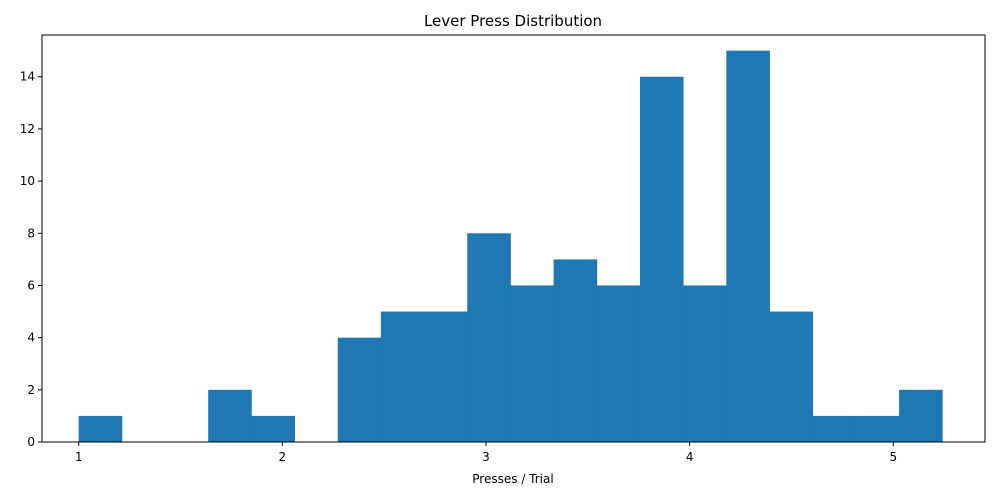 This screenshot has width=1000, height=500. Describe the element at coordinates (31, 233) in the screenshot. I see `y-tick-label: 8` at that location.